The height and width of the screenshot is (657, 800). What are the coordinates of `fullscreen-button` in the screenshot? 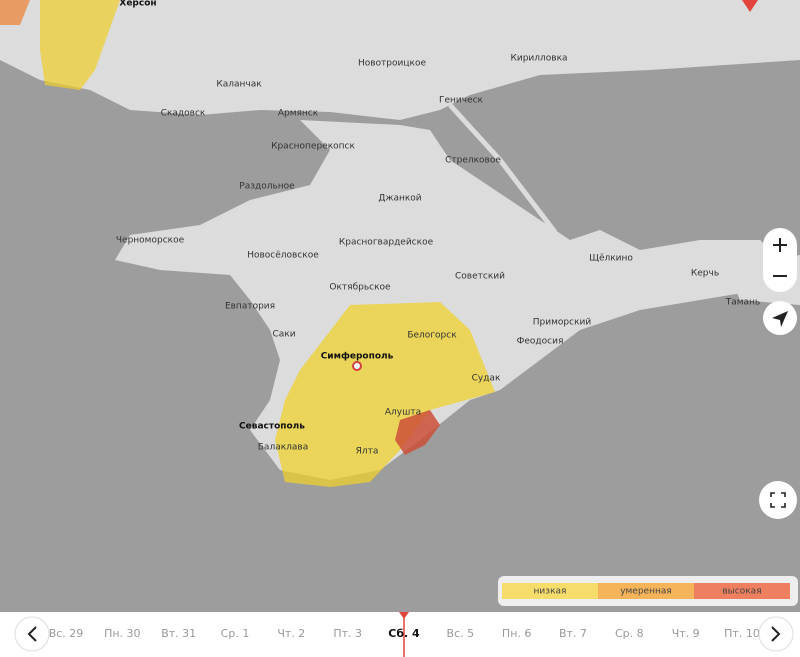 It's located at (778, 500).